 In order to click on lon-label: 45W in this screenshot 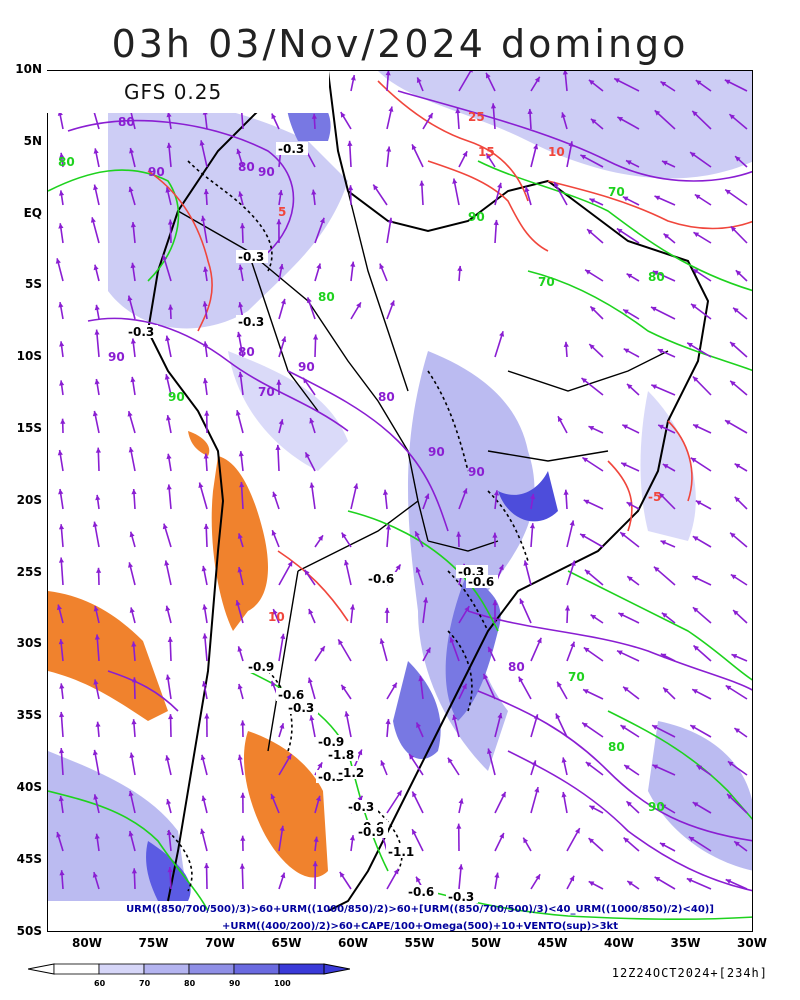, I will do `click(552, 943)`.